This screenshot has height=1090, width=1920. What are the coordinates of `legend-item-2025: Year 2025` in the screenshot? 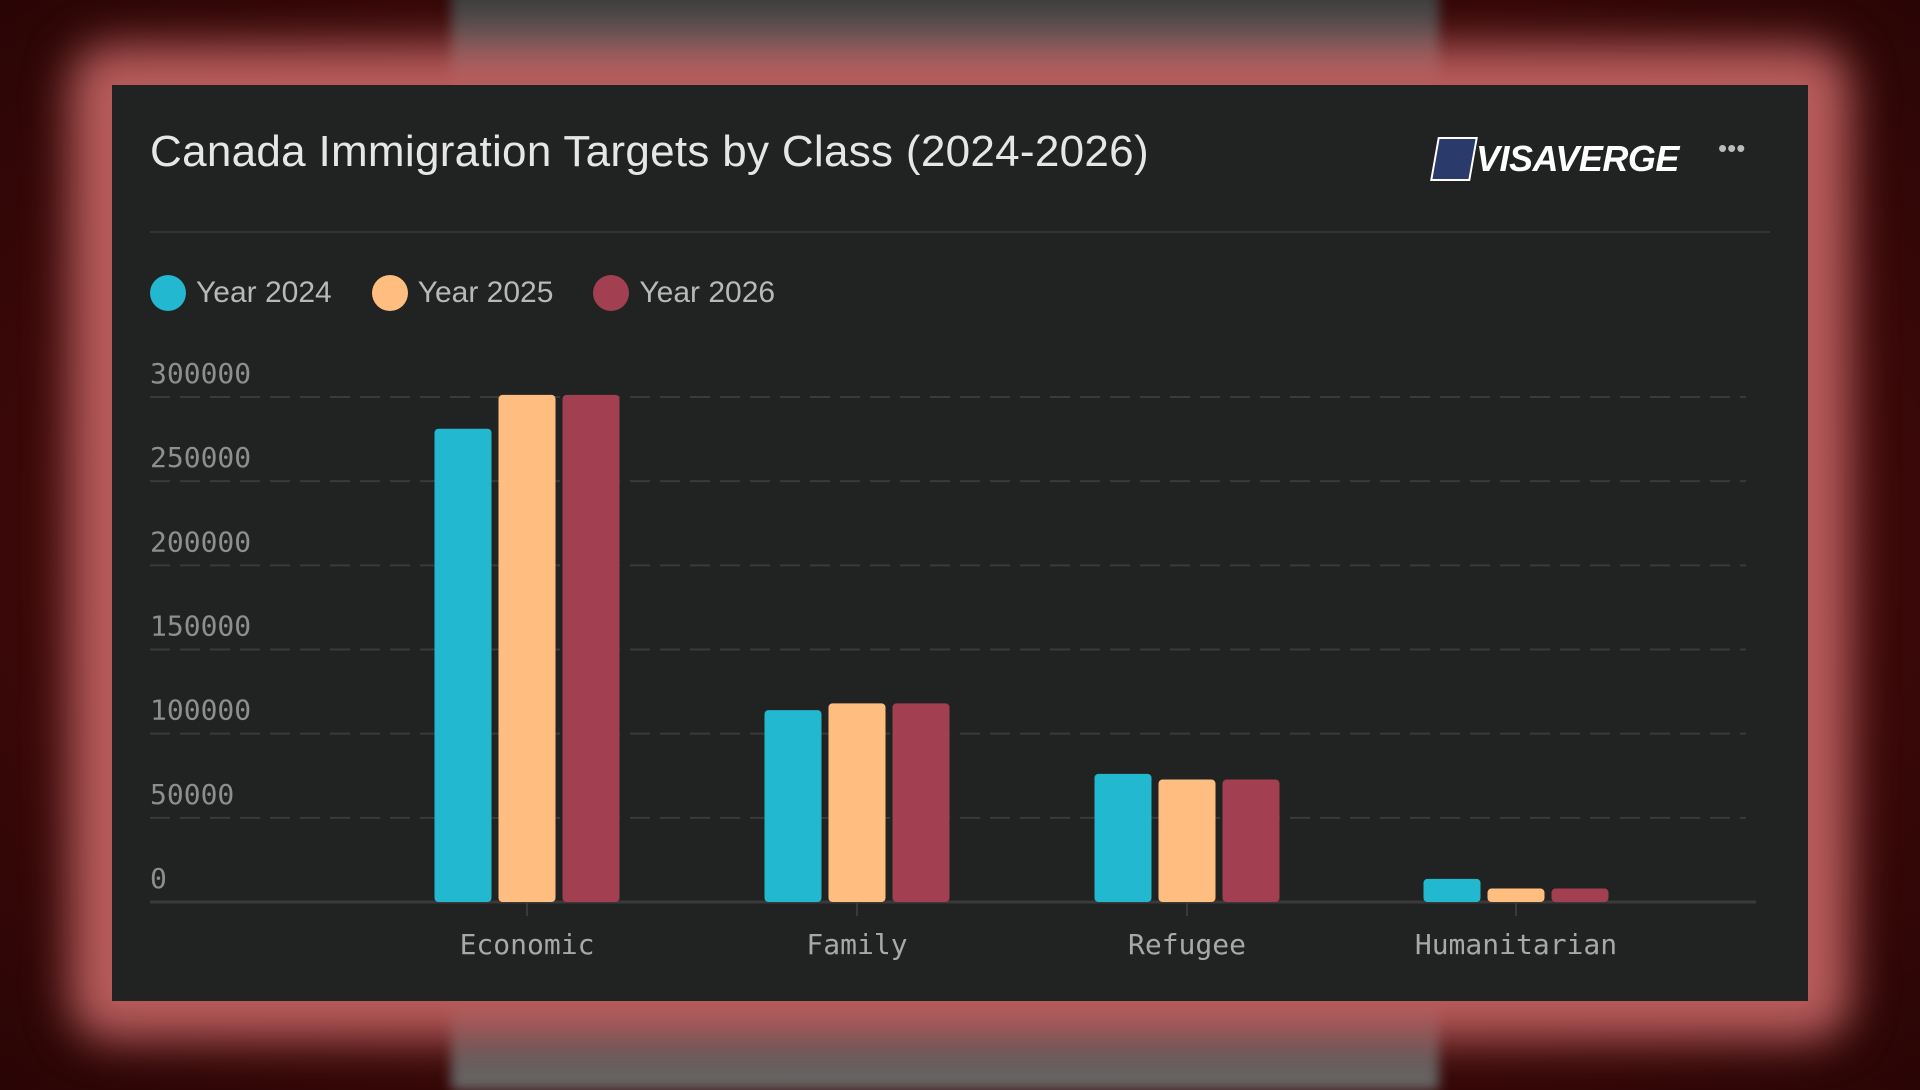 It's located at (462, 293).